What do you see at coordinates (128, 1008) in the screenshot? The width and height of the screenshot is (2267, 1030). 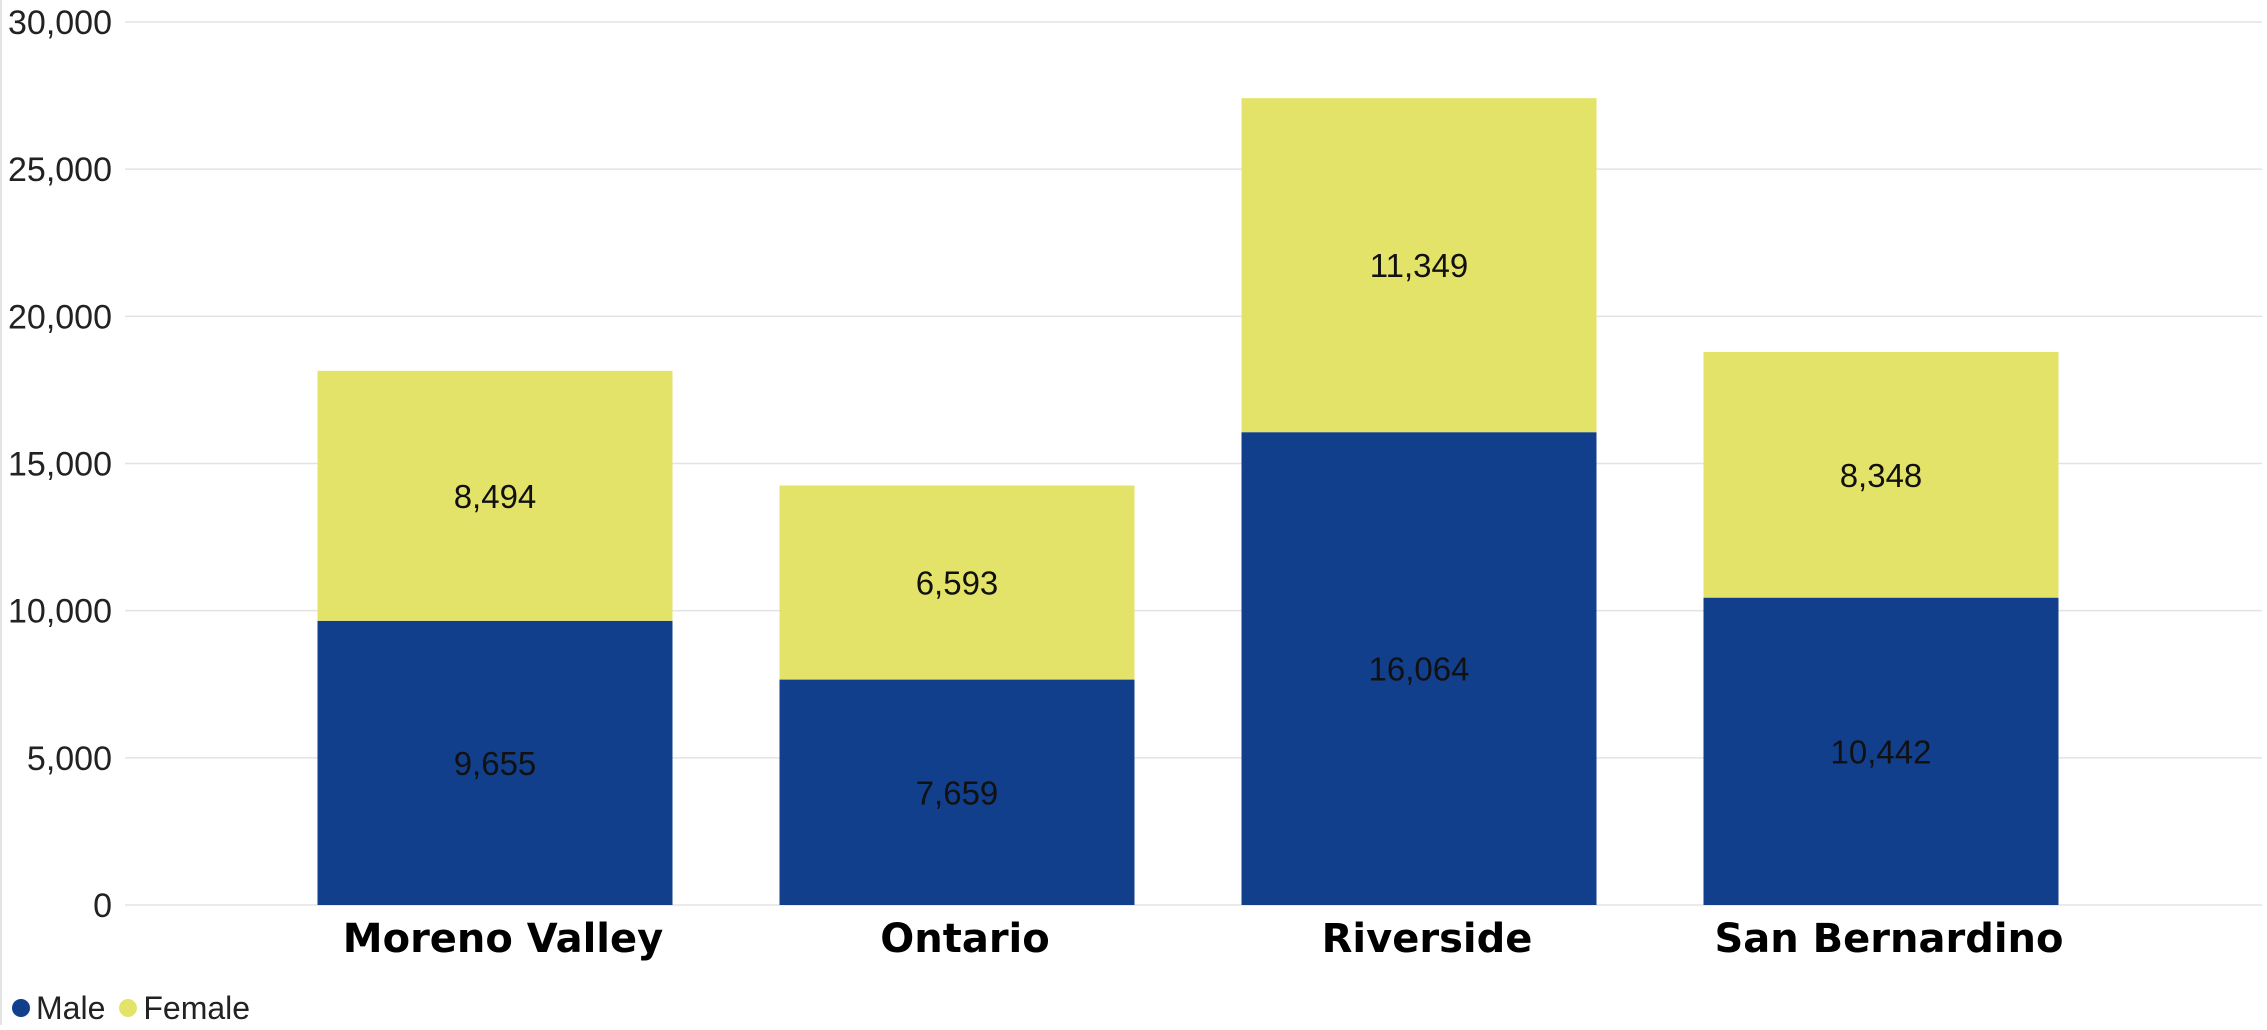 I see `legend-marker-female` at bounding box center [128, 1008].